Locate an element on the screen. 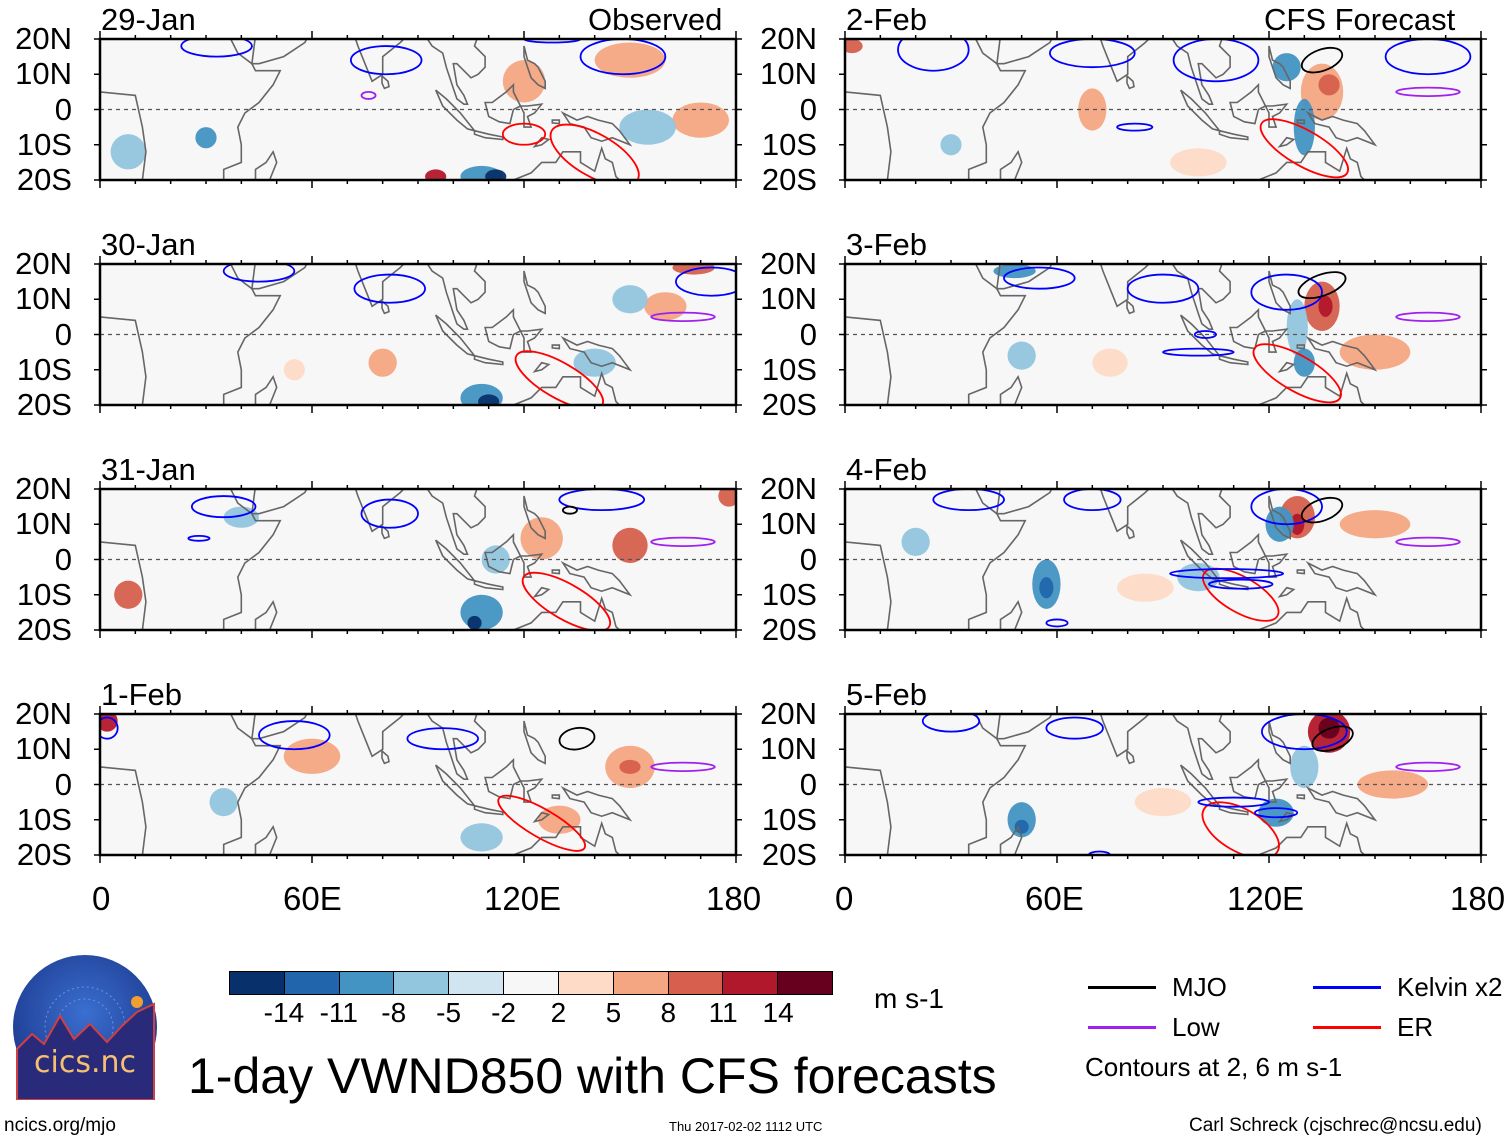  panel-date-30-jan: 30-Jan is located at coordinates (148, 244).